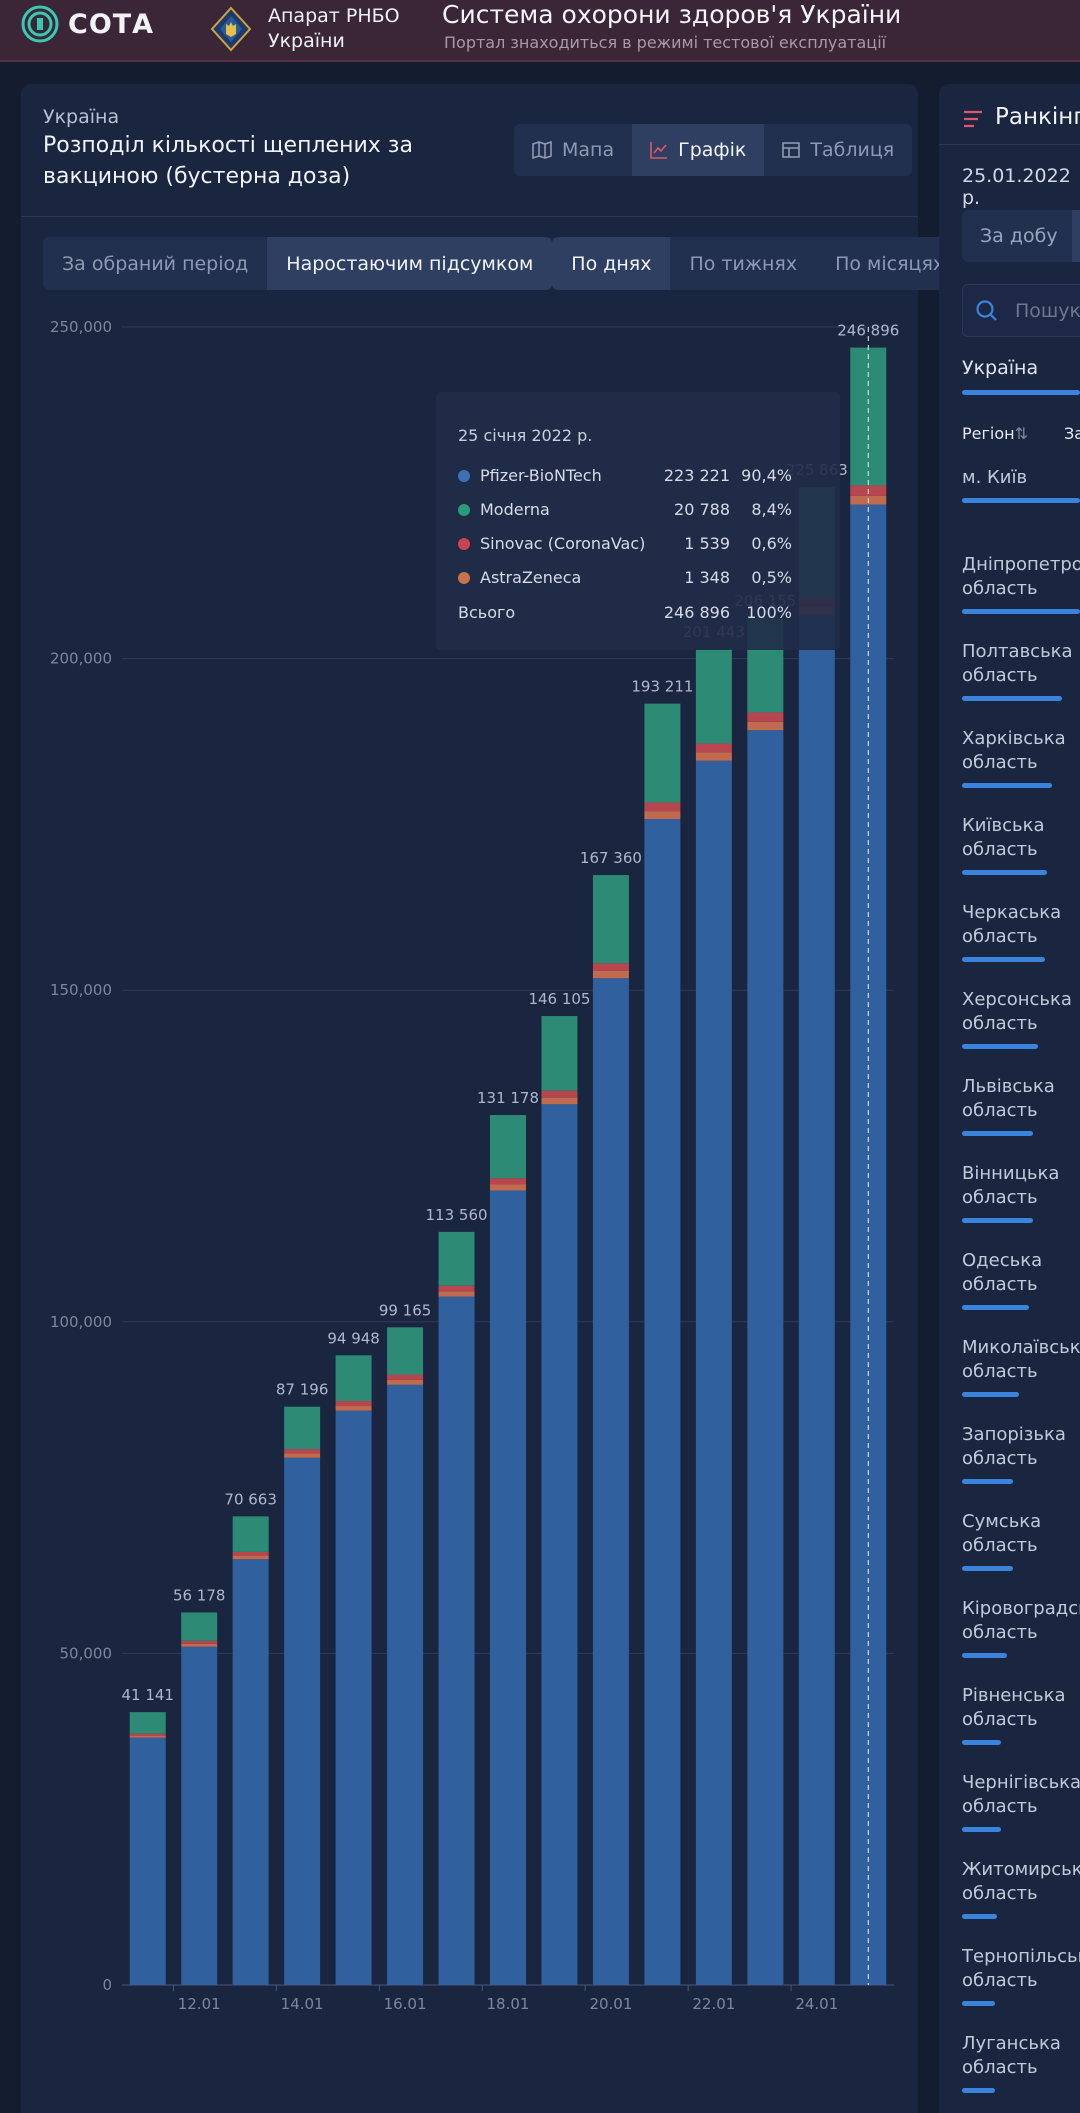  What do you see at coordinates (1021, 1795) in the screenshot?
I see `region-item: Чернігівська область` at bounding box center [1021, 1795].